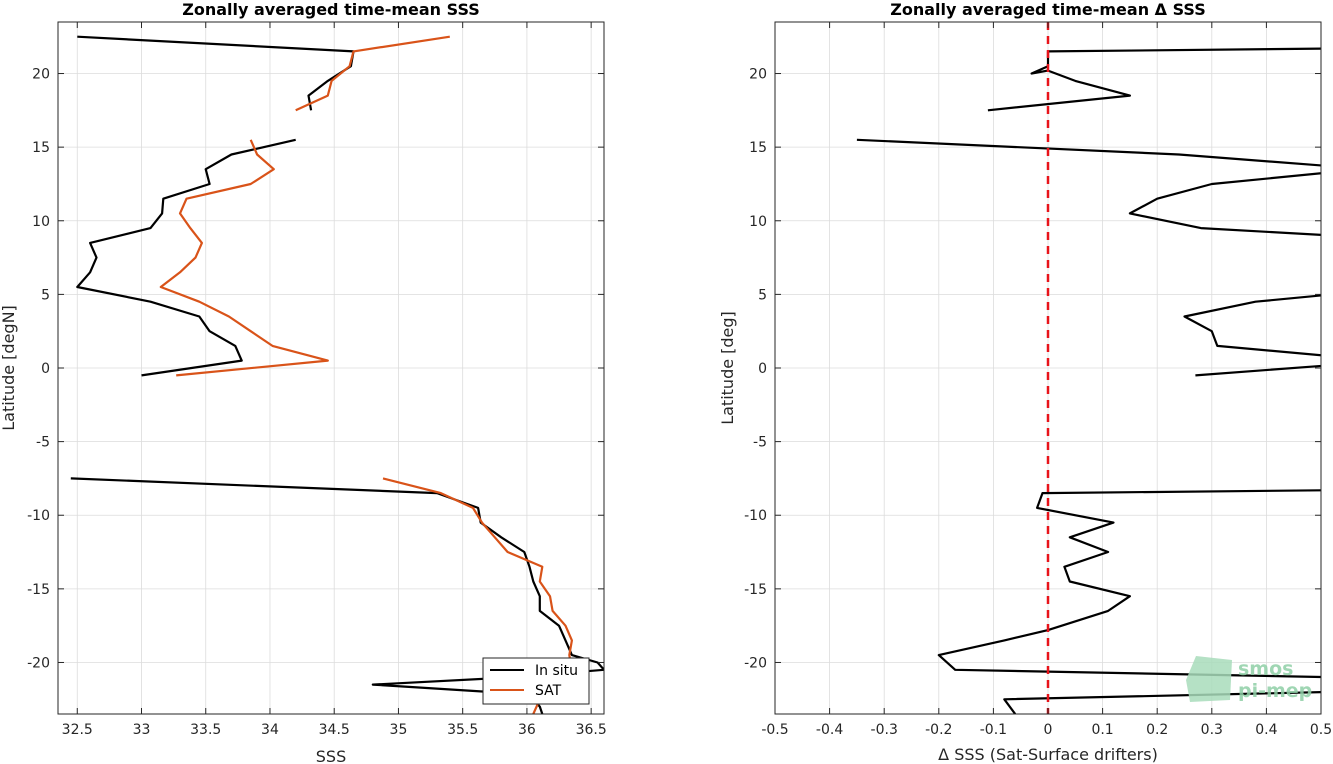 This screenshot has height=764, width=1333. I want to click on right-y-axis-label: Latitude [deg], so click(727, 368).